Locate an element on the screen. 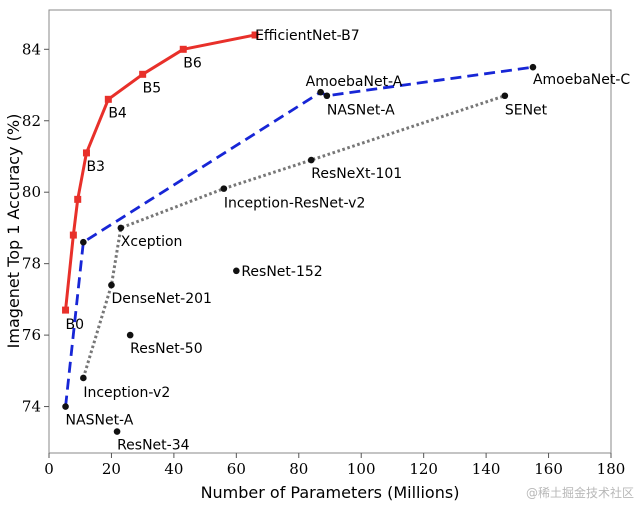 This screenshot has width=640, height=505. point-label: Inception-v2 is located at coordinates (126, 393).